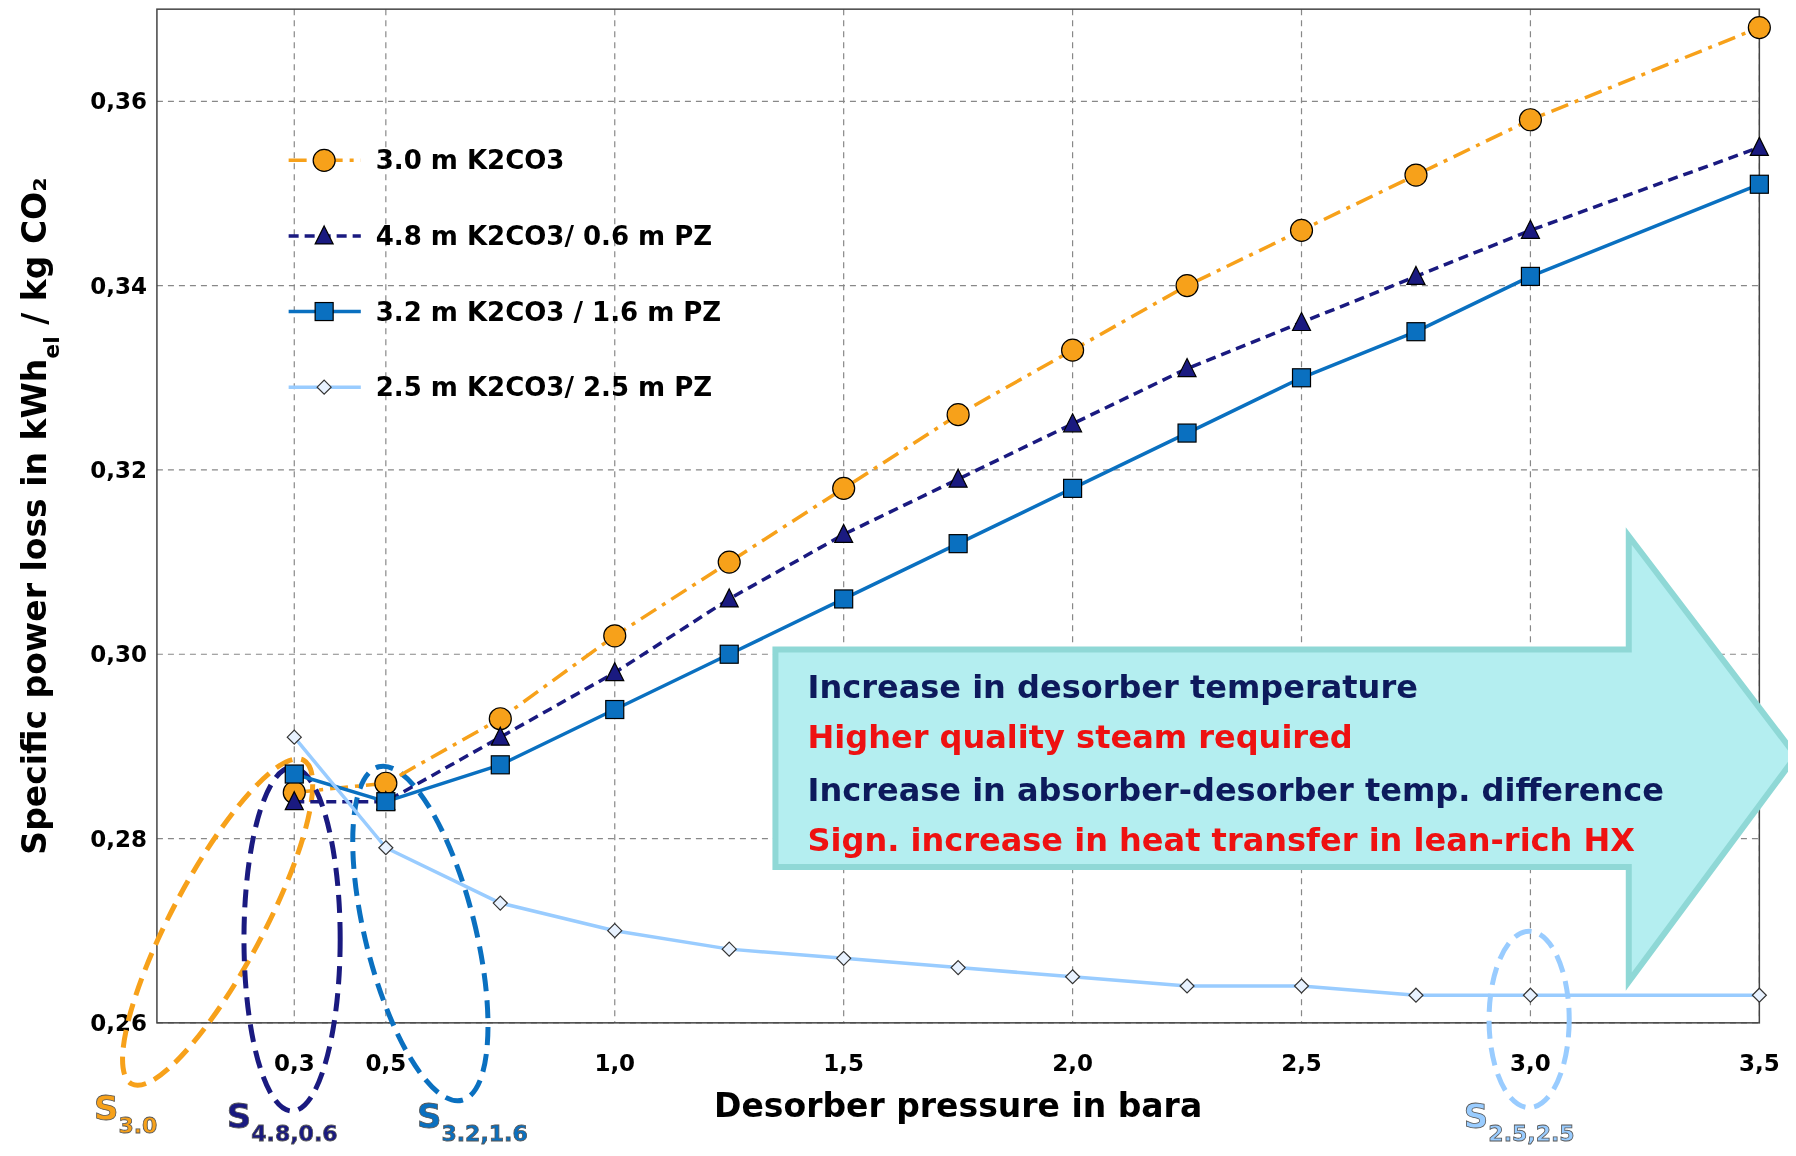 Image resolution: width=1796 pixels, height=1156 pixels. What do you see at coordinates (386, 1062) in the screenshot?
I see `x-tick-label: 0,5` at bounding box center [386, 1062].